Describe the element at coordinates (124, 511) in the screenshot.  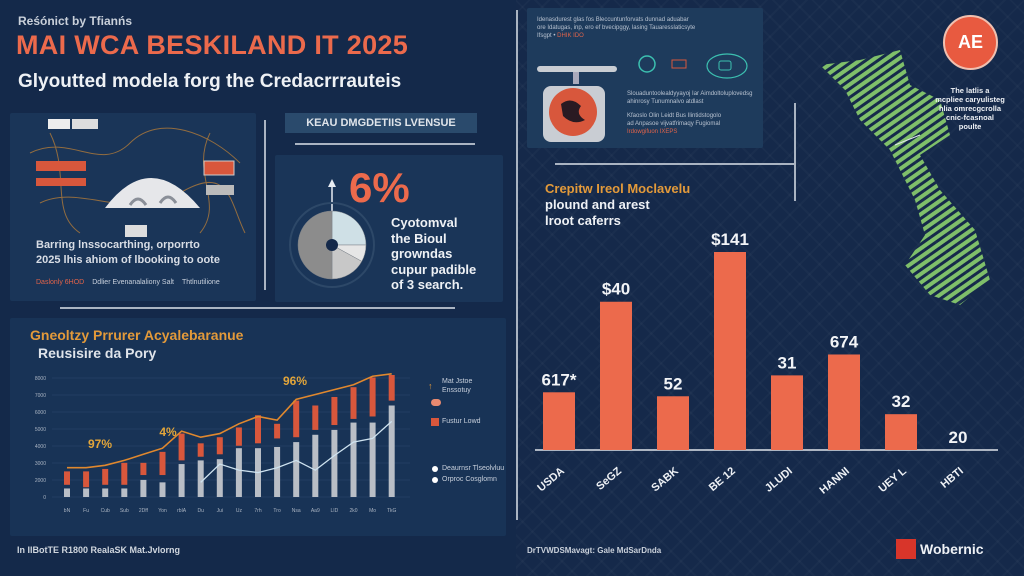
I see `x-tick-label: Sub` at that location.